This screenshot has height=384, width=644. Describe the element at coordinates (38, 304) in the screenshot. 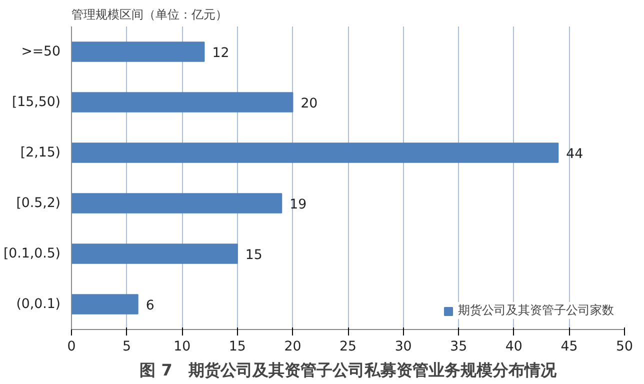

I see `y-tick-label: (0,0.1)` at that location.